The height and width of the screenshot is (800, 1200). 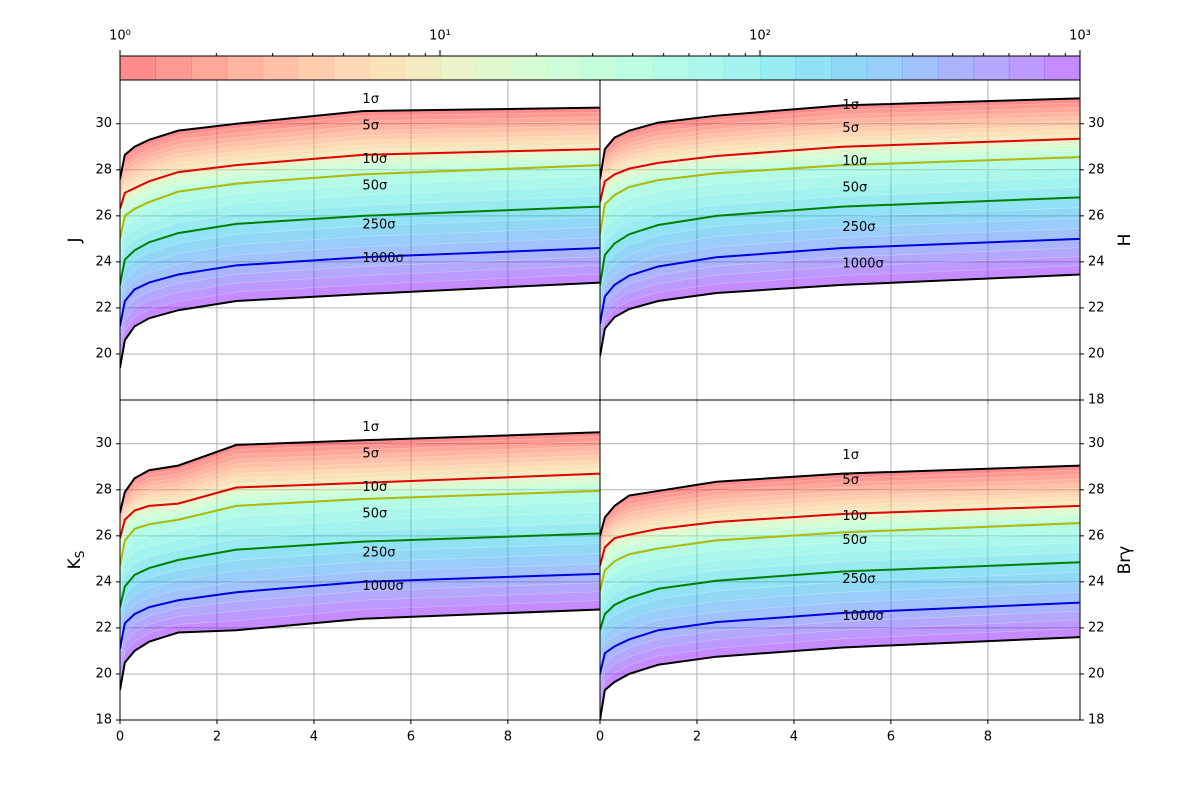 I want to click on y-tick-label: 20, so click(x=1096, y=673).